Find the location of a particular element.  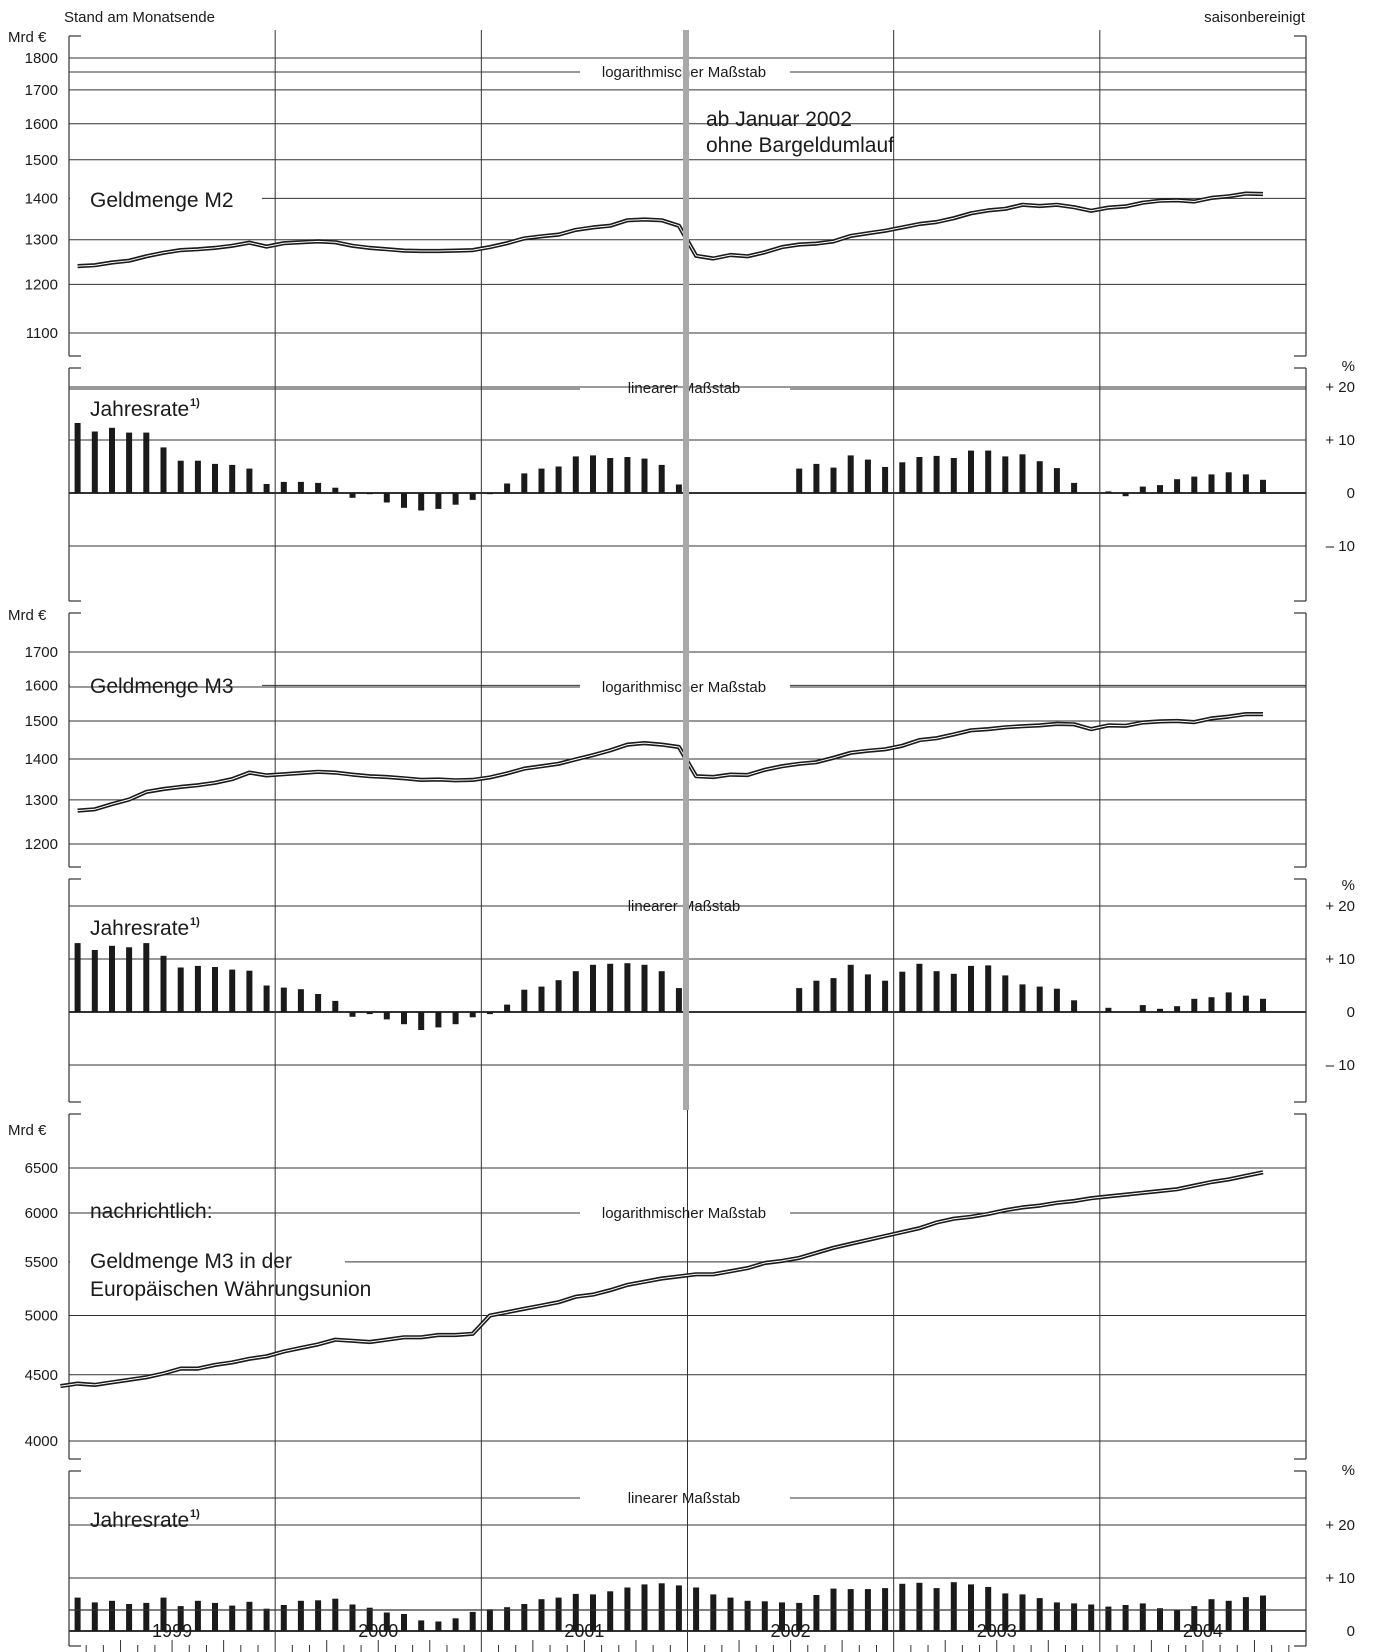

series-line is located at coordinates (670, 230).